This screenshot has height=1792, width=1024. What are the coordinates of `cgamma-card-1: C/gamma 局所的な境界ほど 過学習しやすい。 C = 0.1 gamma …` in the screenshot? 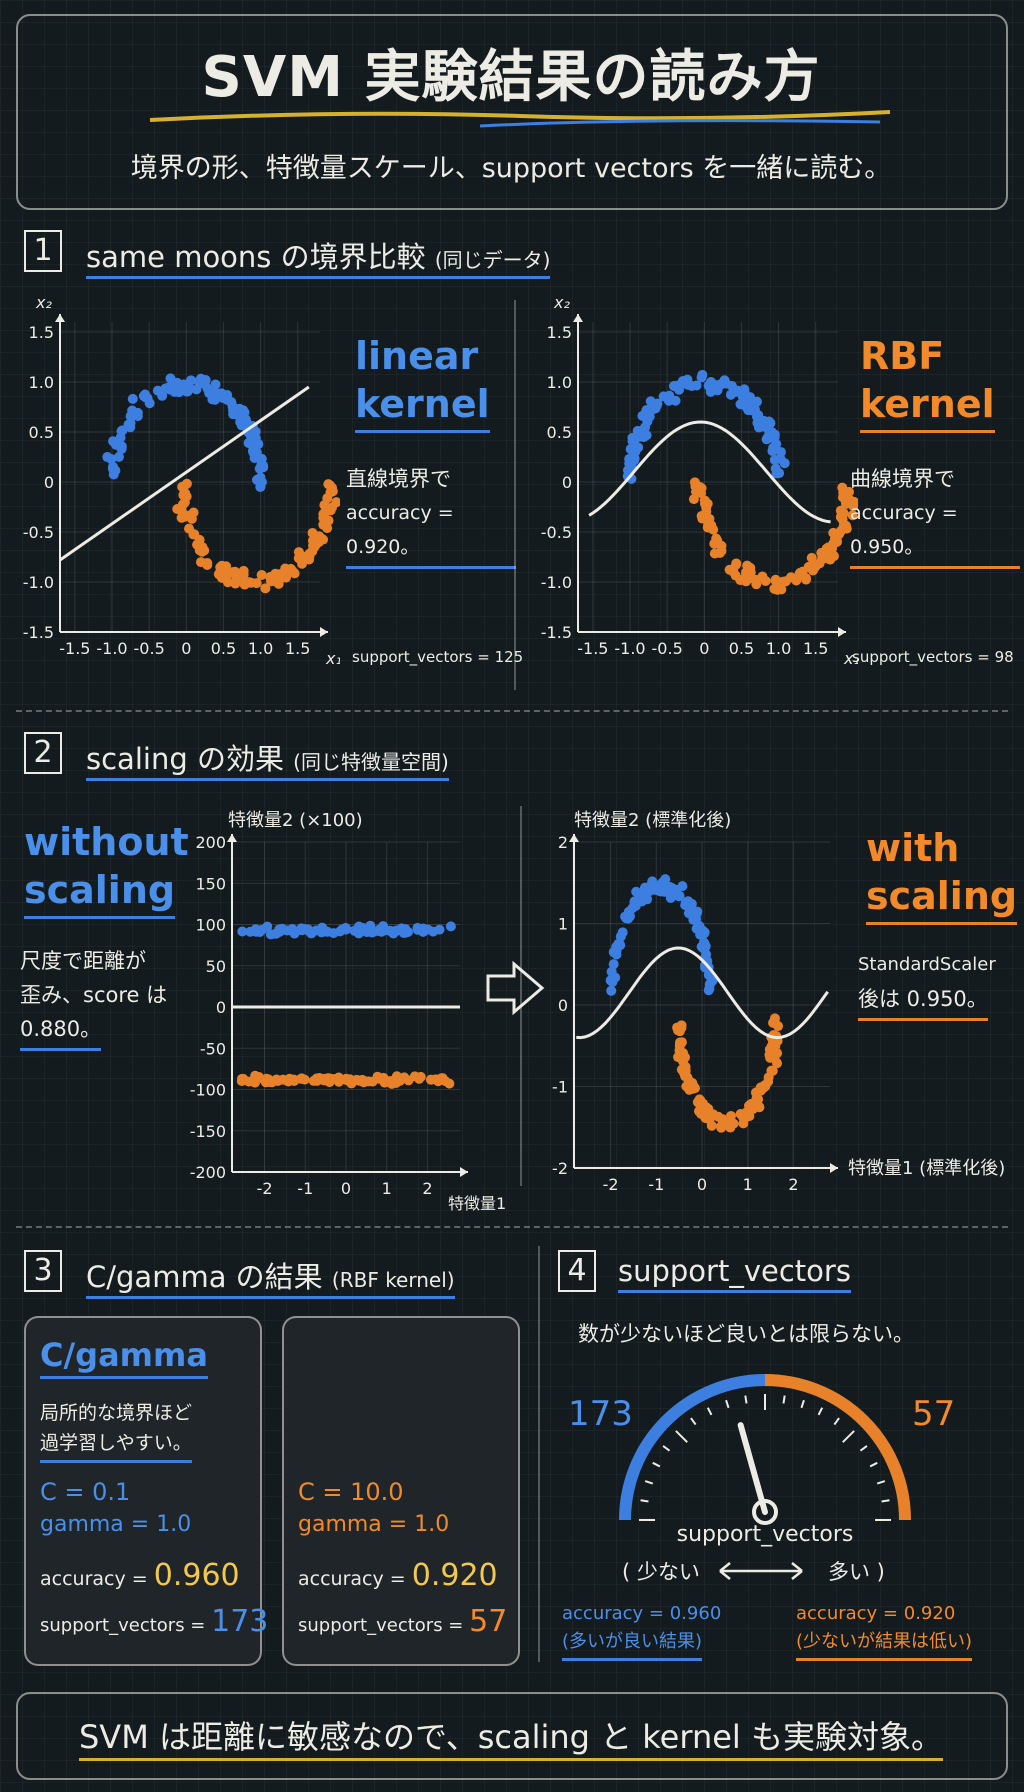 It's located at (146, 1491).